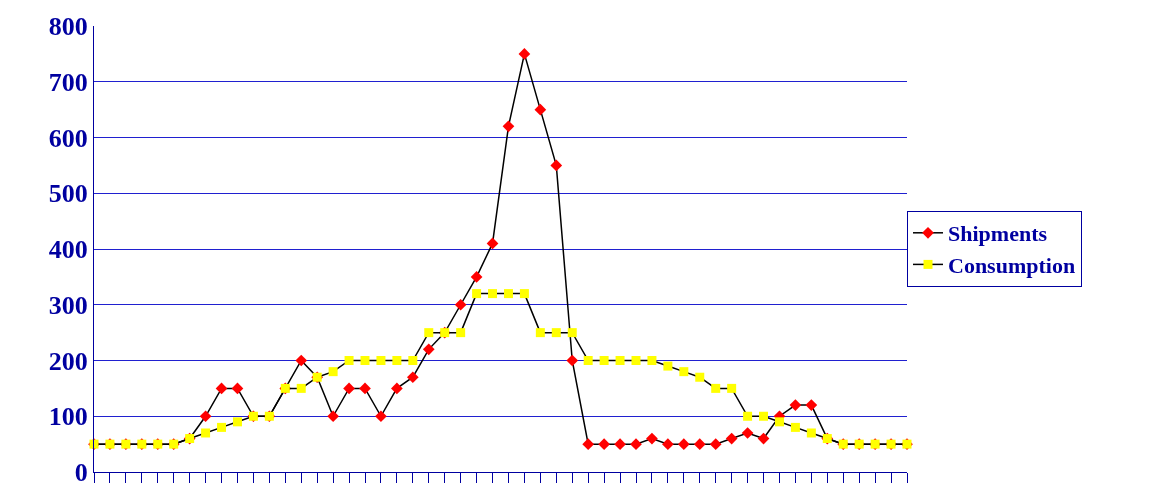 The height and width of the screenshot is (499, 1161). Describe the element at coordinates (68, 305) in the screenshot. I see `y-tick-label: 300` at that location.